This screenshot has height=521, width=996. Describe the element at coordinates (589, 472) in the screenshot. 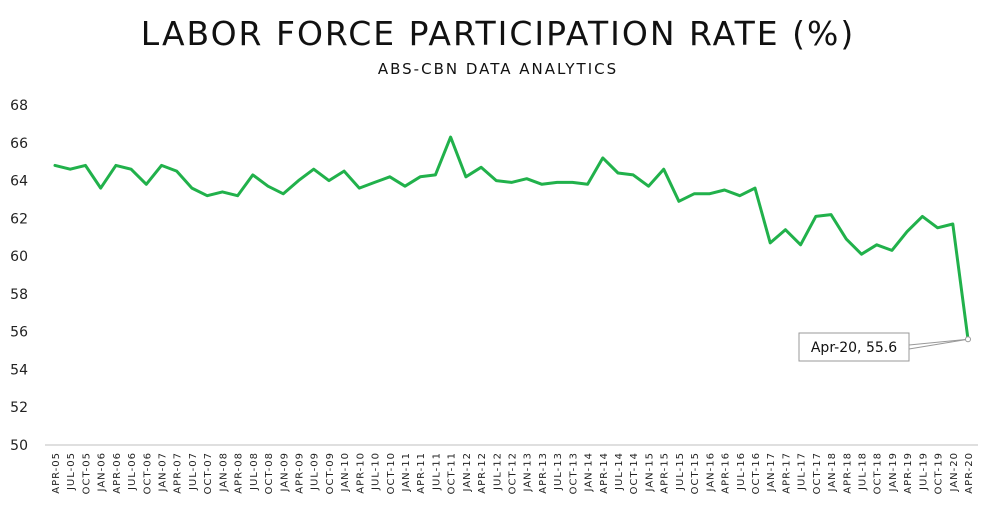

I see `x-tick-label: JAN-14` at that location.